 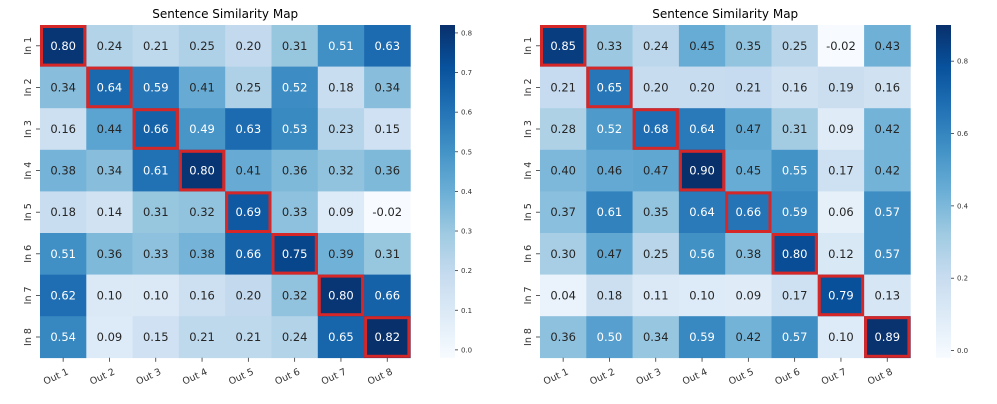 What do you see at coordinates (656, 337) in the screenshot?
I see `cell-value-r8-c3: 0.34` at bounding box center [656, 337].